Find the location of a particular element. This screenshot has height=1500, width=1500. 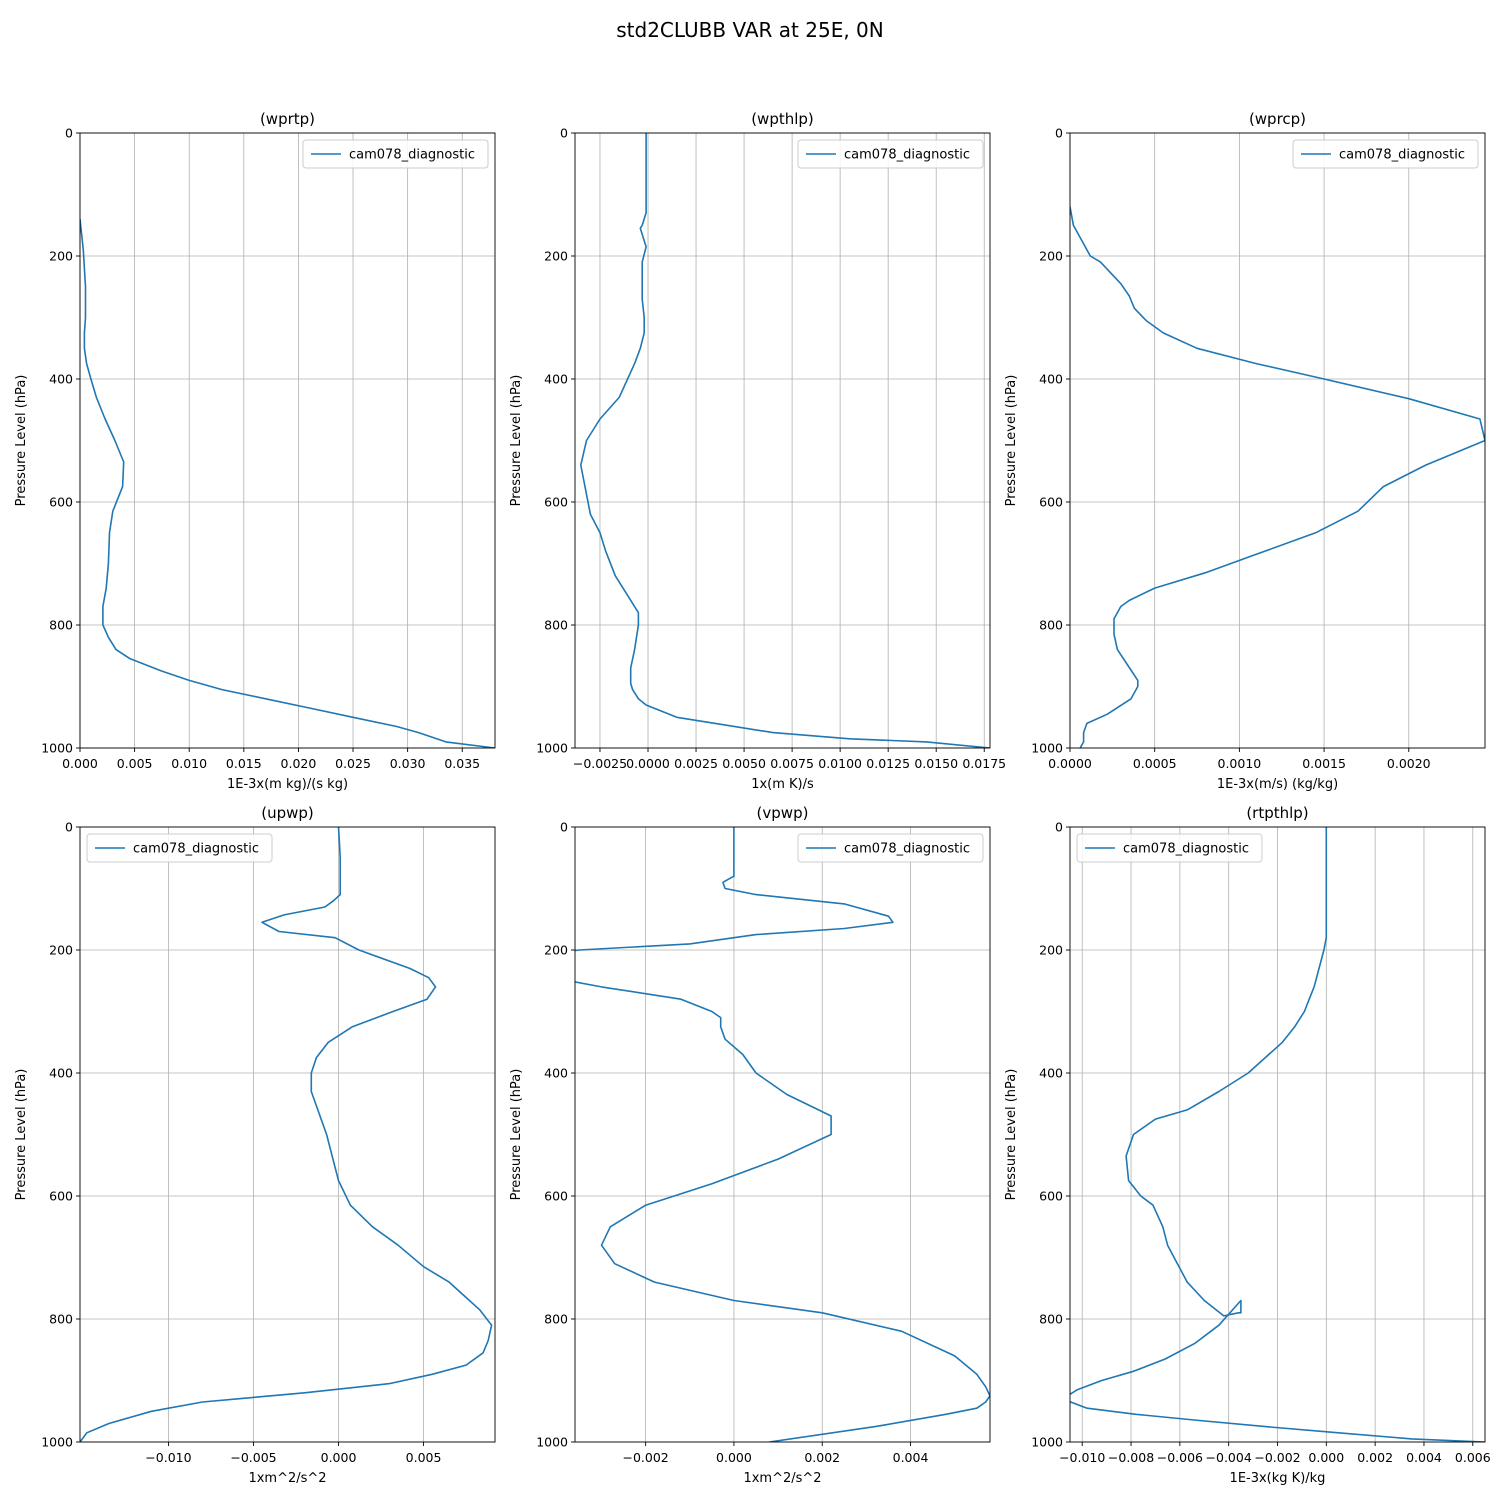

x-tick-label: 0.0015 is located at coordinates (1324, 763).